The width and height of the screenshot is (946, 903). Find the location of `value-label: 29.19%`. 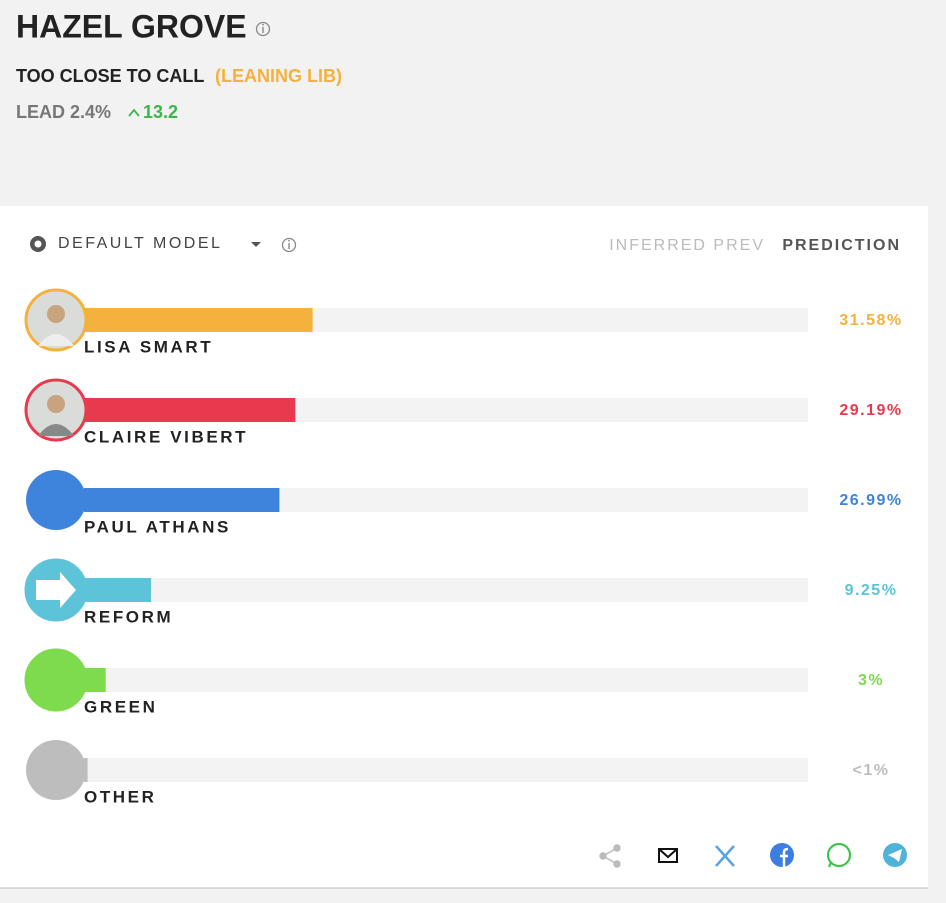

value-label: 29.19% is located at coordinates (870, 410).